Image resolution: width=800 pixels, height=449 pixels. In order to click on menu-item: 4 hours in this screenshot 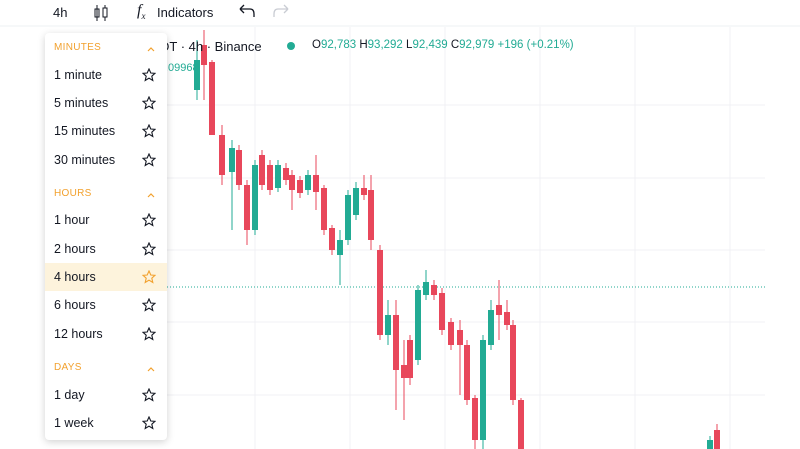, I will do `click(106, 277)`.